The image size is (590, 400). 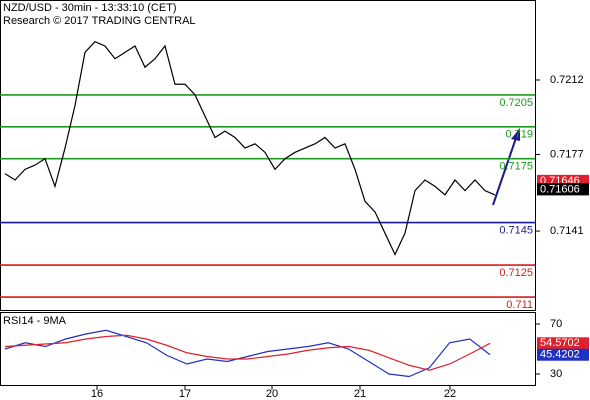 I want to click on last-value-label: 0.71606, so click(x=560, y=189).